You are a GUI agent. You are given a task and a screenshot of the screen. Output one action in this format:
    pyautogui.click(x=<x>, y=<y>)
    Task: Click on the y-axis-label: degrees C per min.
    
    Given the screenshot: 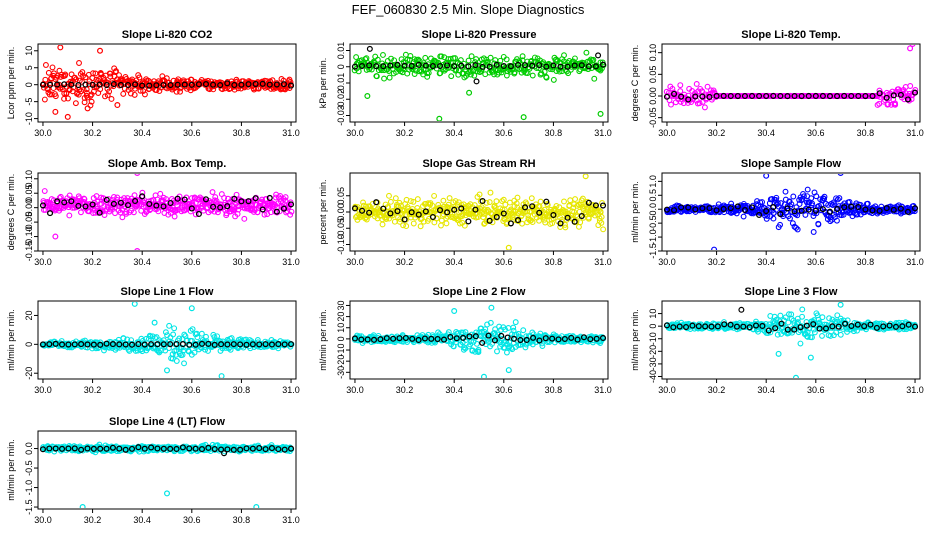 What is the action you would take?
    pyautogui.click(x=11, y=212)
    